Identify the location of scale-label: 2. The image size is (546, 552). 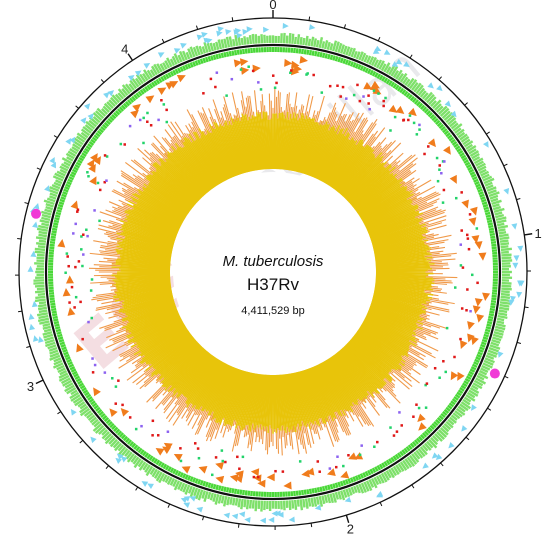
(350, 529).